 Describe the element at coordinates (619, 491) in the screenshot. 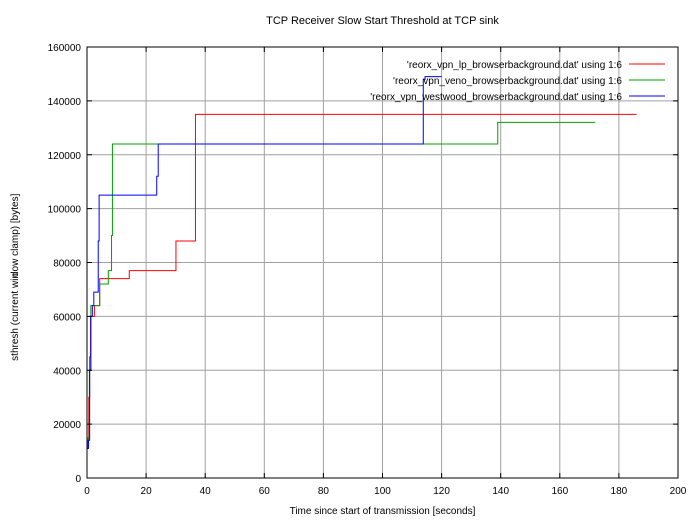

I see `x-tick-label: 180` at that location.